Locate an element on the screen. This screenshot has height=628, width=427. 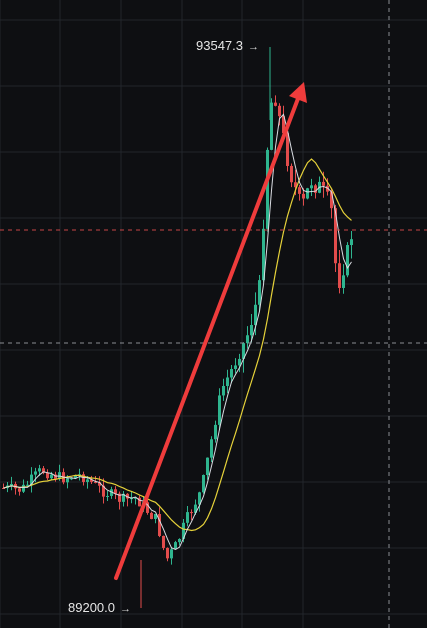
low-price-value: 89200.0 is located at coordinates (91, 607).